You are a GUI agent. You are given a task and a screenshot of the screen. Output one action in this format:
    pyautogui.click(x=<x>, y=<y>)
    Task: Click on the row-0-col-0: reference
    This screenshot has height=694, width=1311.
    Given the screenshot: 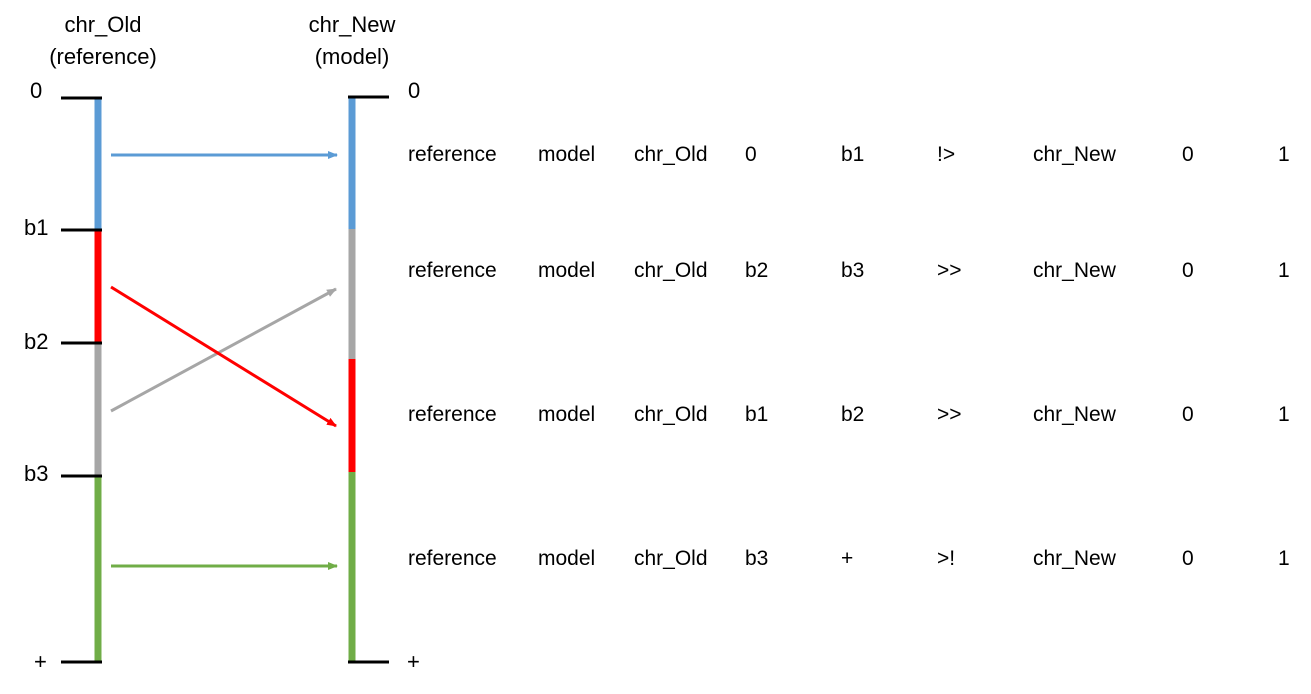 What is the action you would take?
    pyautogui.click(x=452, y=154)
    